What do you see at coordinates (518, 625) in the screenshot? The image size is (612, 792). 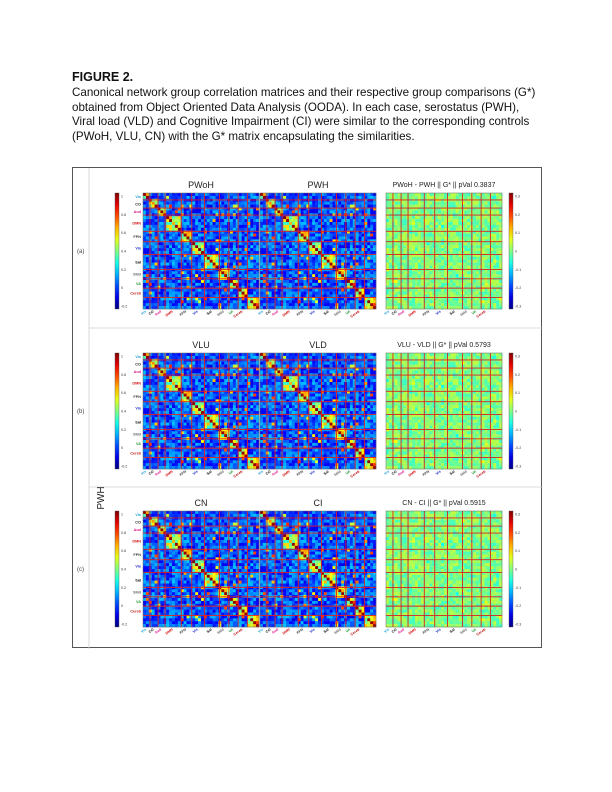 I see `diff-colorbar-tick: -0.3` at bounding box center [518, 625].